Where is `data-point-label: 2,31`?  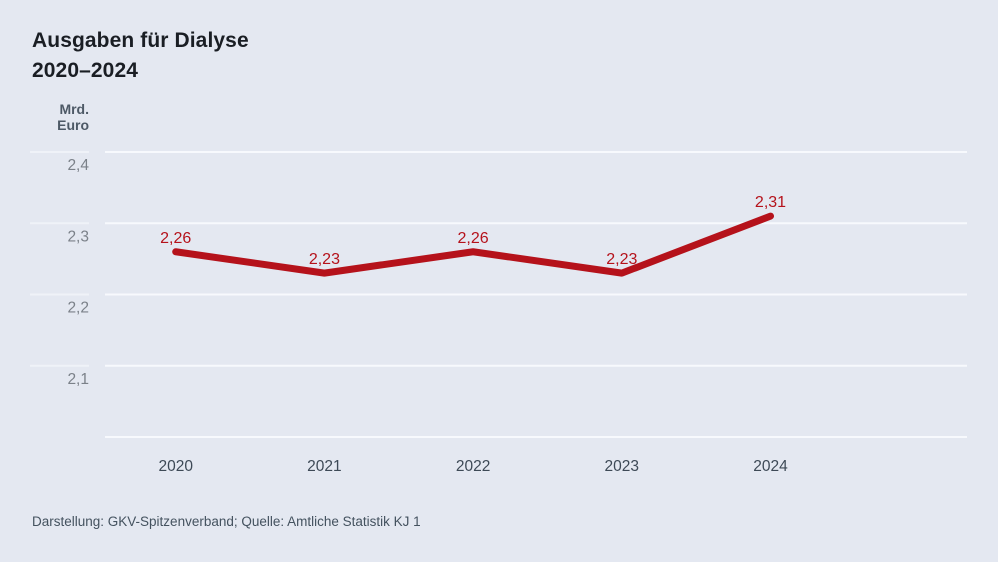
data-point-label: 2,31 is located at coordinates (770, 202).